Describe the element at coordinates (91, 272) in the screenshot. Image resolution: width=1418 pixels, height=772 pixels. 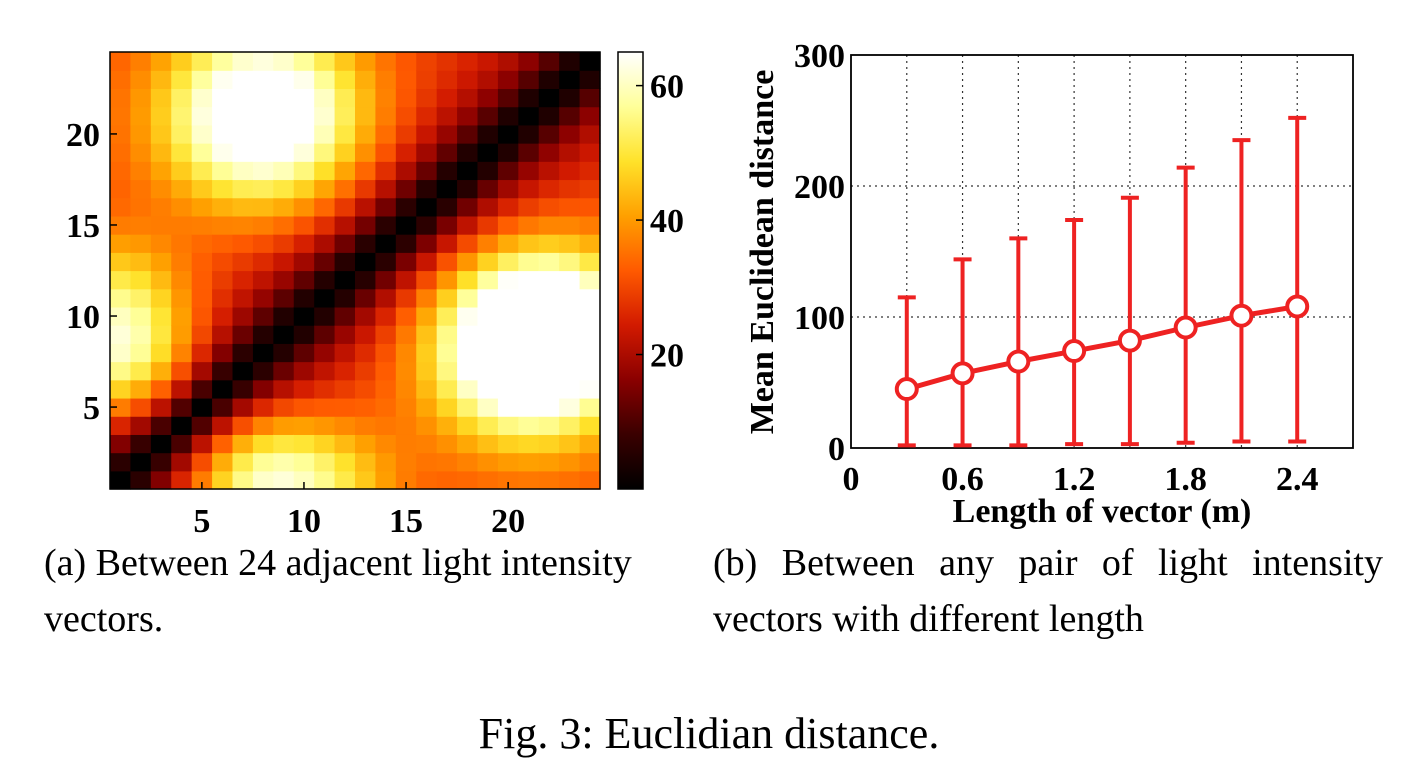
I see `heatmap-y-axis: 5 10 15 20` at that location.